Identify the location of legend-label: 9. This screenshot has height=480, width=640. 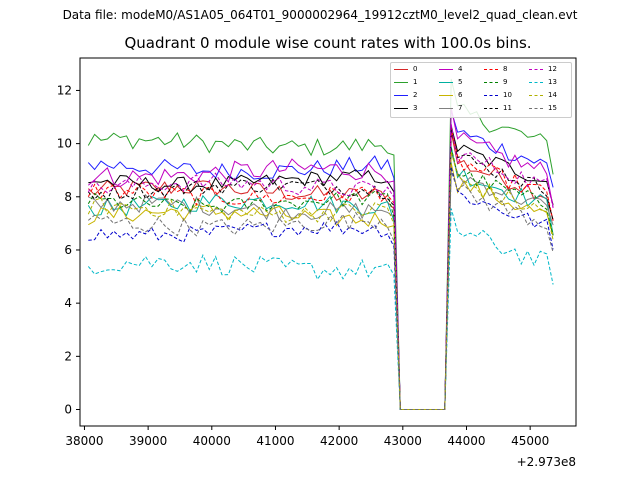
(505, 82).